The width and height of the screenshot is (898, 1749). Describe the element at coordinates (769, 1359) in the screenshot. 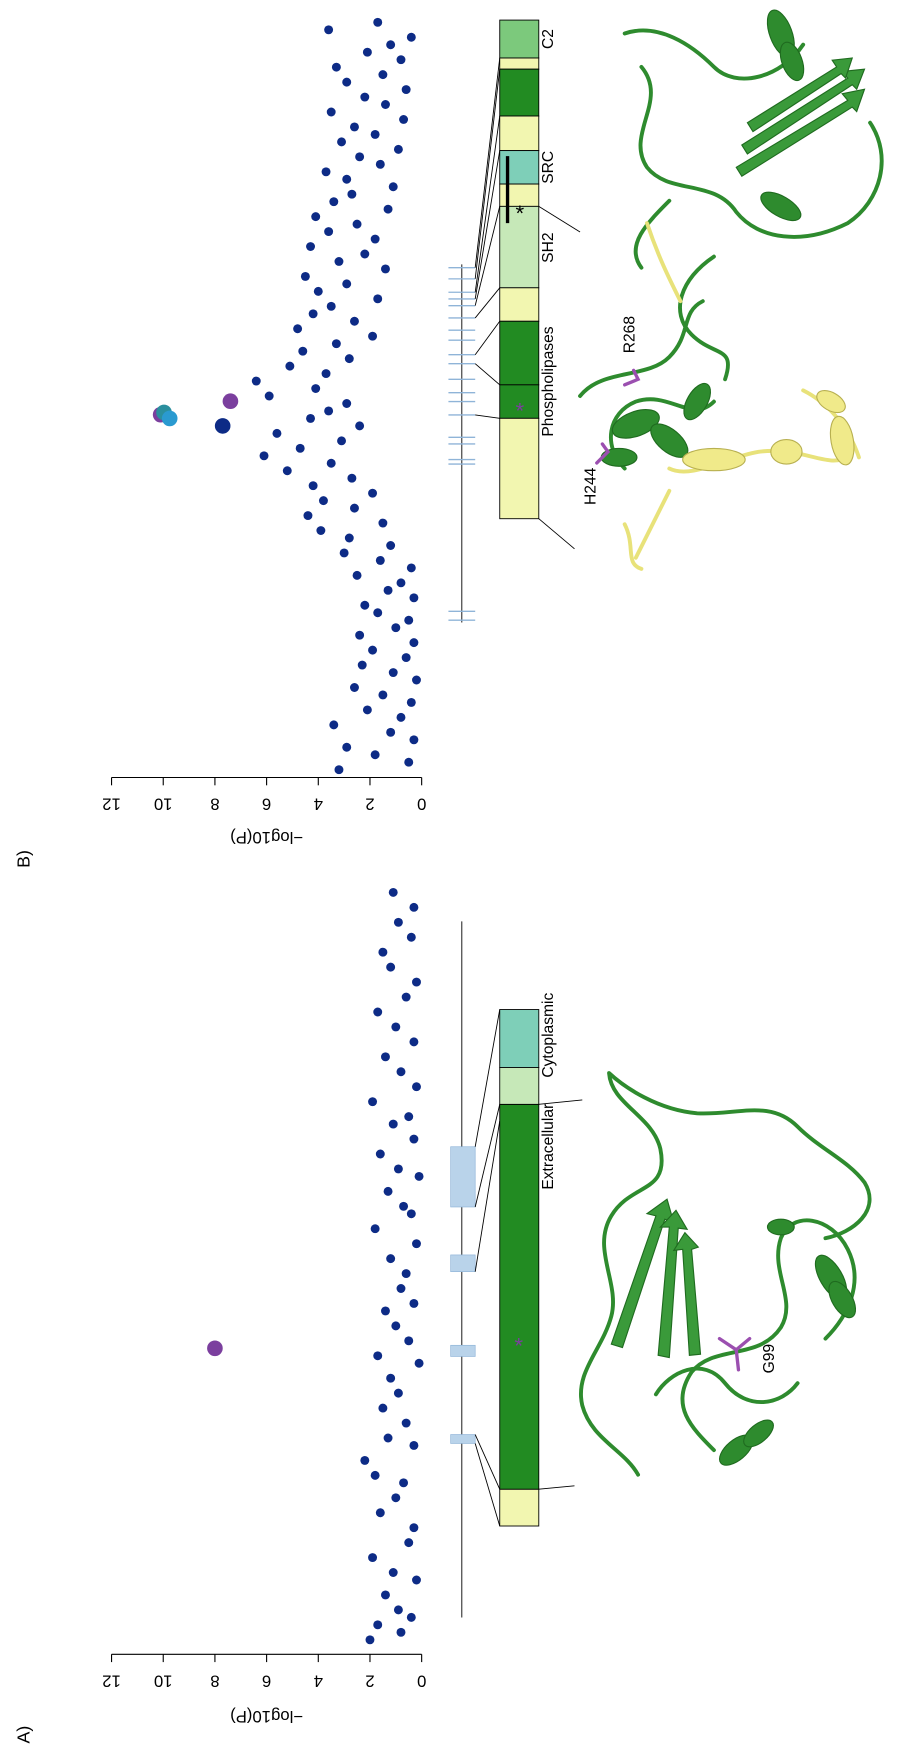

I see `residue-label: G99` at that location.